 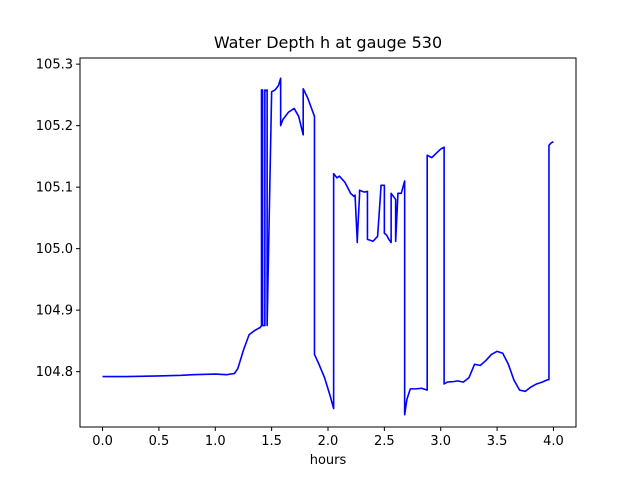 I want to click on y-tick-label: 104.8, so click(x=54, y=372).